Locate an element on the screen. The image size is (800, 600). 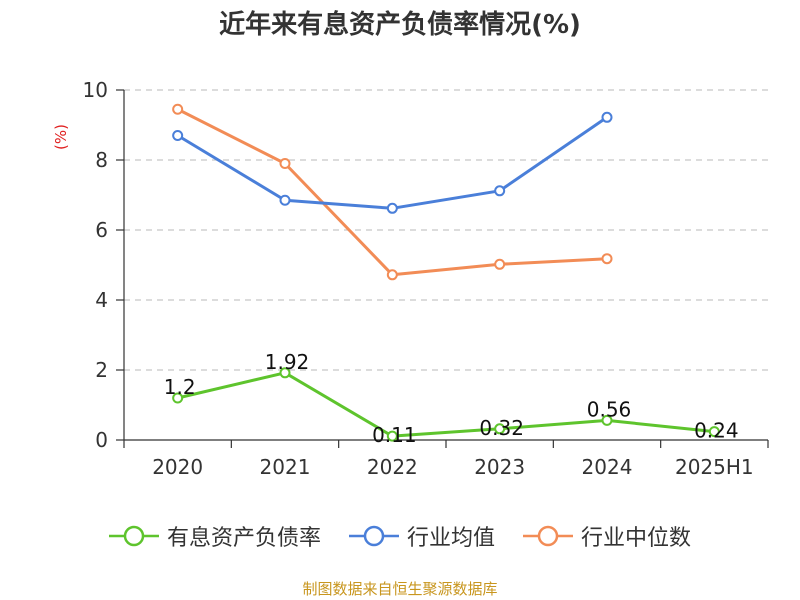
data-label: 1.2 is located at coordinates (180, 387).